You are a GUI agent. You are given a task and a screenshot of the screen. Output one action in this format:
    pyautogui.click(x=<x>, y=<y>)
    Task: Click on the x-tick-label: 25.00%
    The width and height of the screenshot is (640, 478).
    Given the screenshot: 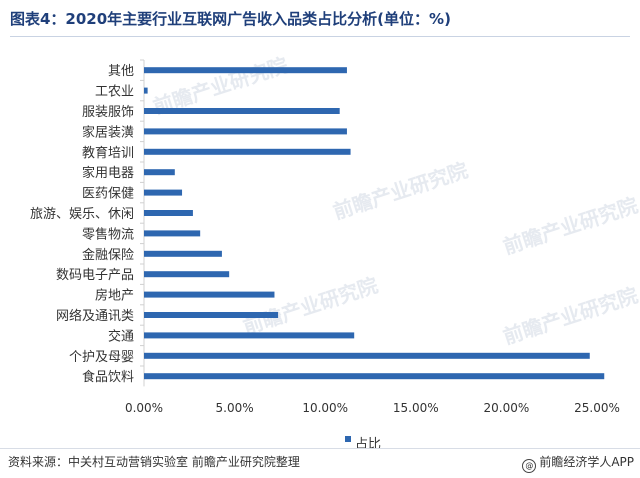 What is the action you would take?
    pyautogui.click(x=597, y=408)
    